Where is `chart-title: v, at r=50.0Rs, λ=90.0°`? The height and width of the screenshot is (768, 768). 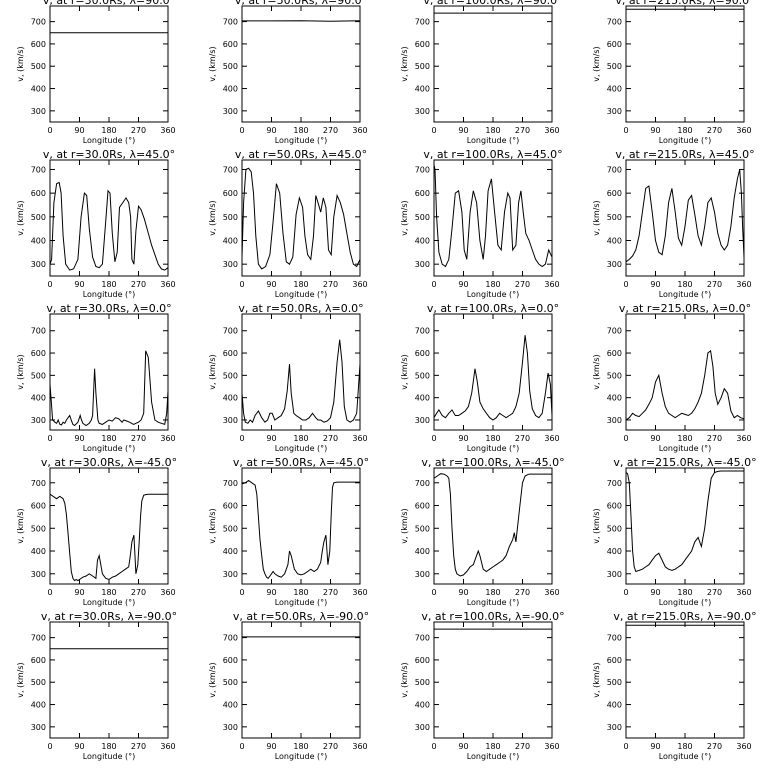
chart-title: v, at r=50.0Rs, λ=90.0° is located at coordinates (301, 3).